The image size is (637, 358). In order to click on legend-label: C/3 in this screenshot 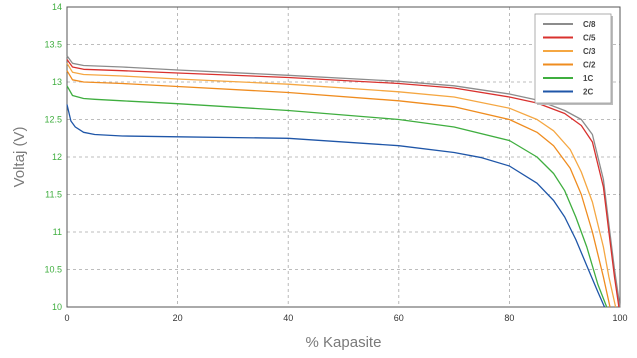, I will do `click(589, 51)`.